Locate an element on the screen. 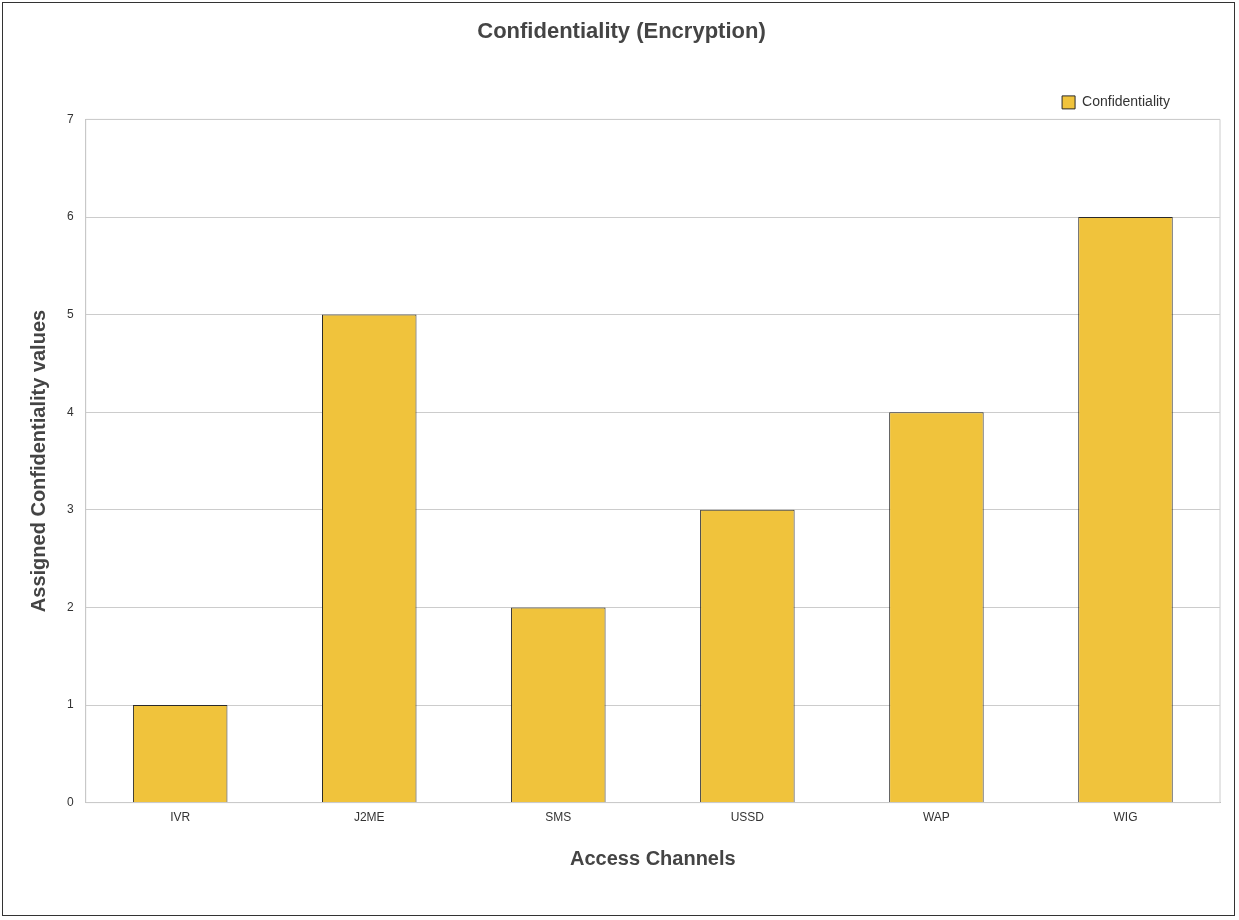 This screenshot has height=920, width=1239. x-tick-label: SMS is located at coordinates (558, 817).